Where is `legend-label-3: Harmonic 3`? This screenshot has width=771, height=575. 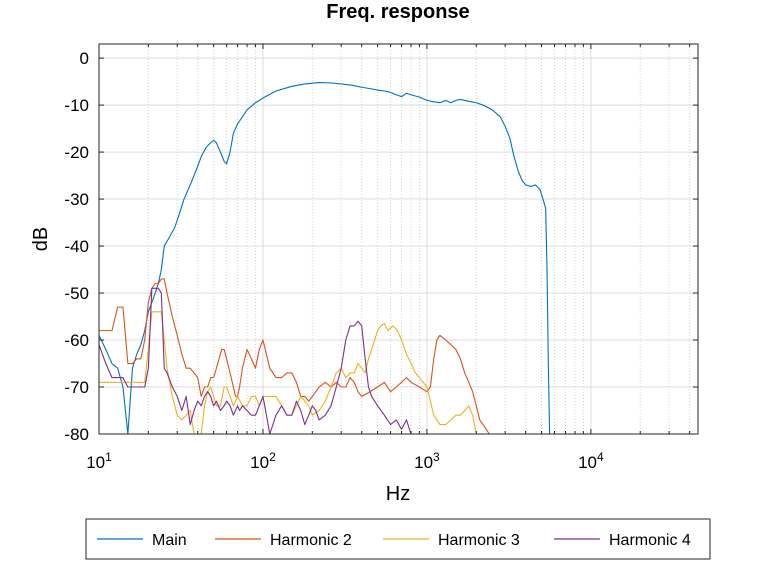
legend-label-3: Harmonic 3 is located at coordinates (479, 540).